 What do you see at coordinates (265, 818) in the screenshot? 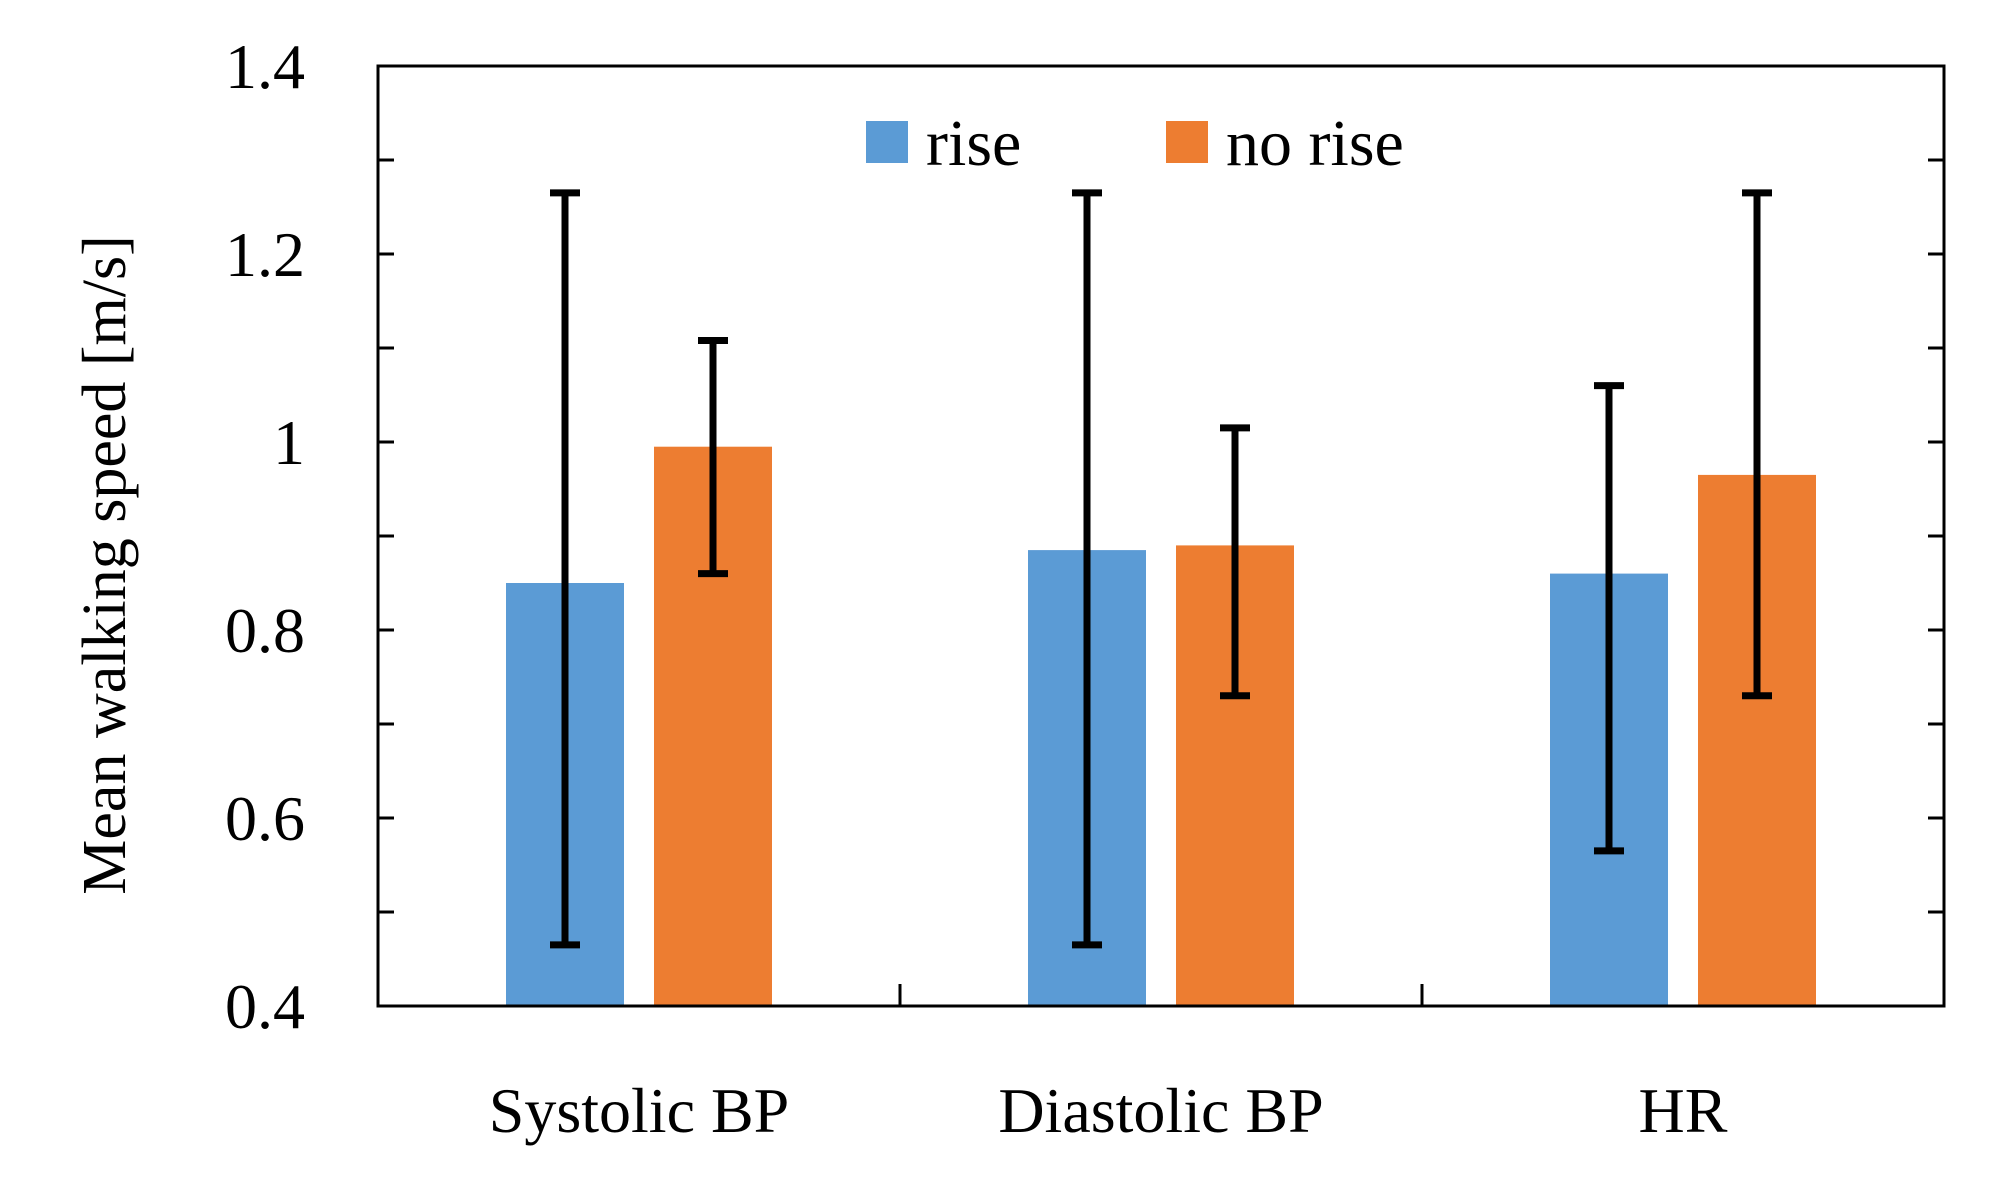
I see `y-tick-label: 0.6` at bounding box center [265, 818].